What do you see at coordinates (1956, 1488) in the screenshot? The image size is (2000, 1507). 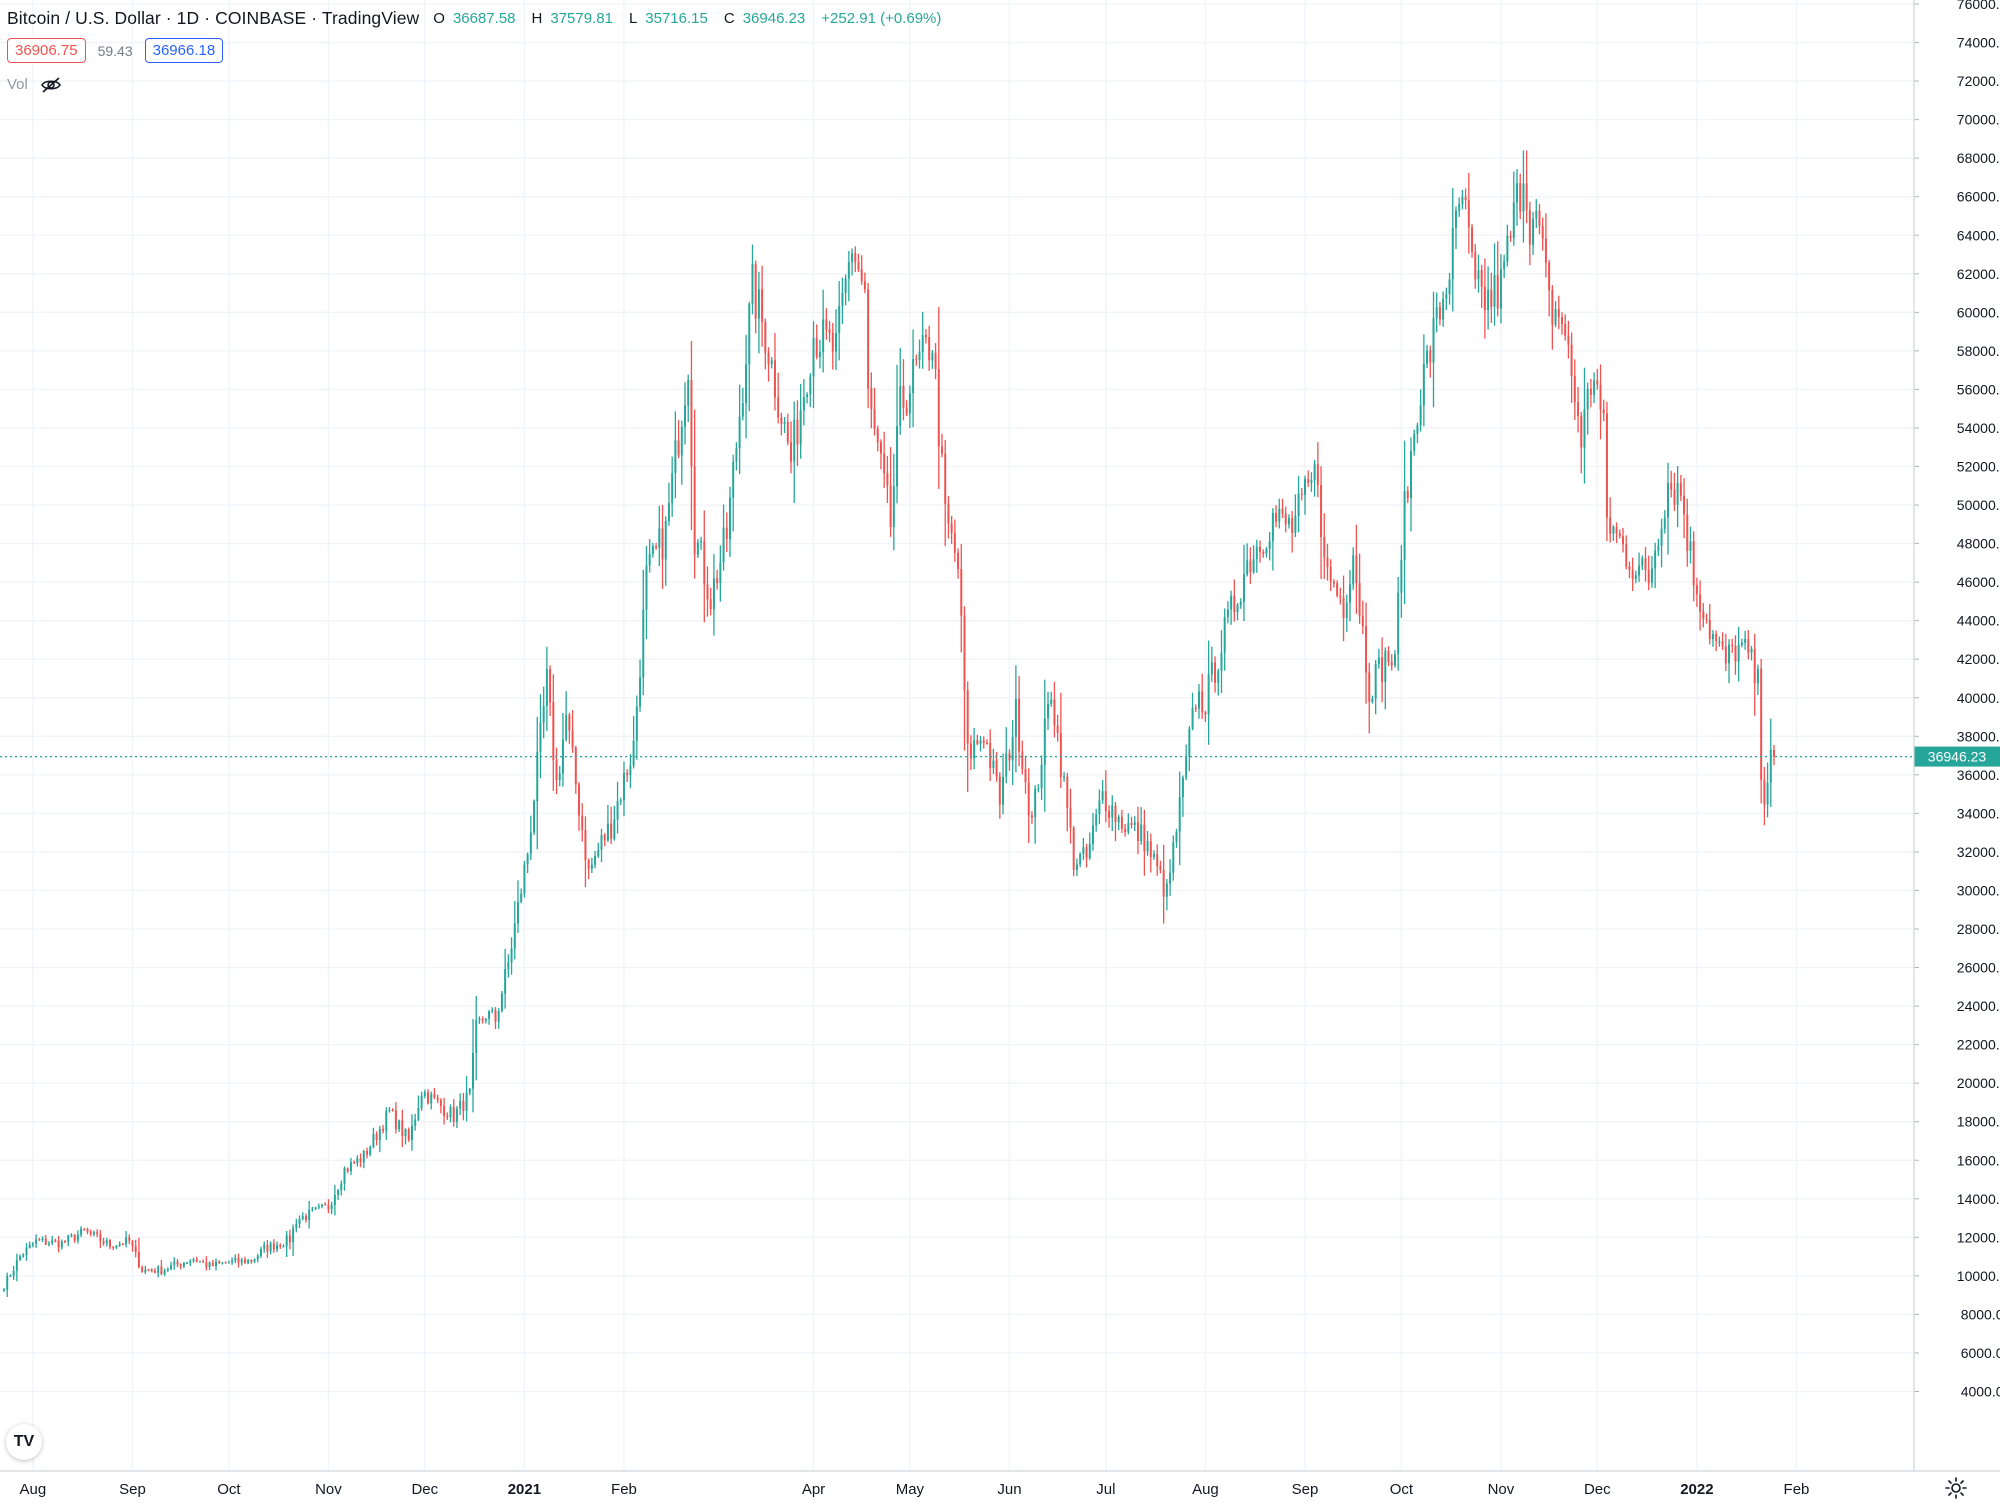 I see `gear-icon` at bounding box center [1956, 1488].